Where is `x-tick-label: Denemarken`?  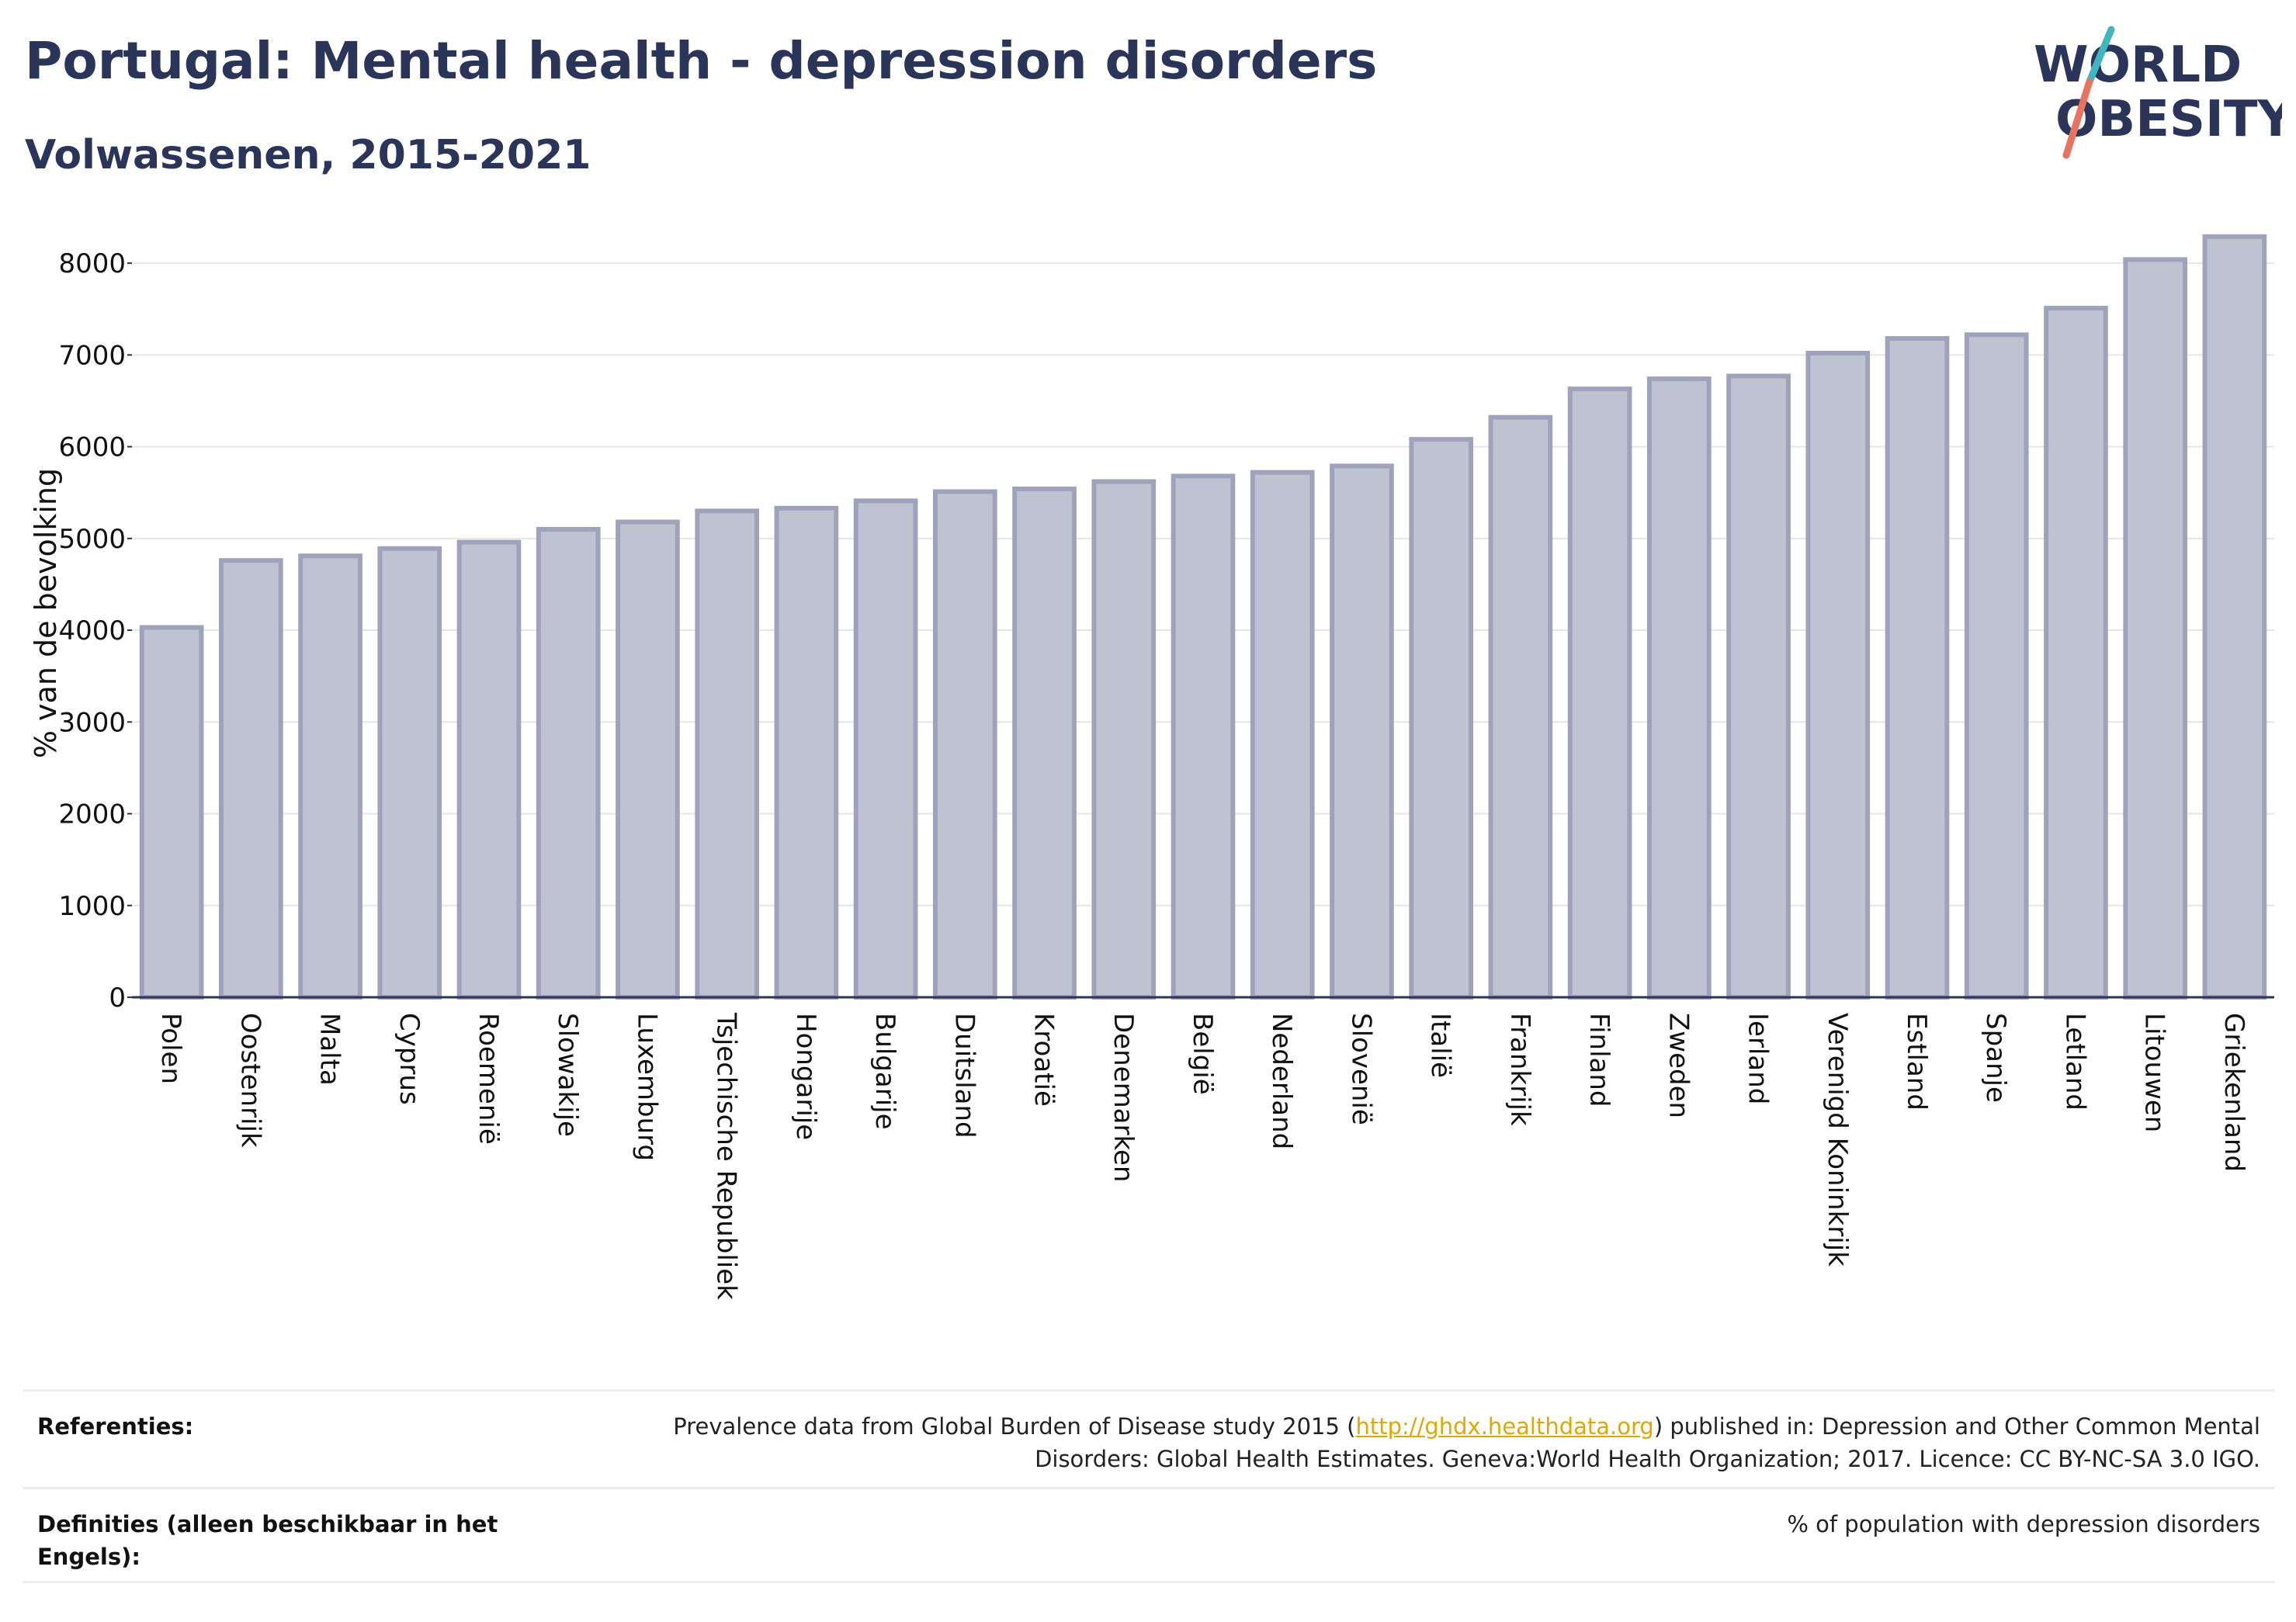
x-tick-label: Denemarken is located at coordinates (1123, 1097).